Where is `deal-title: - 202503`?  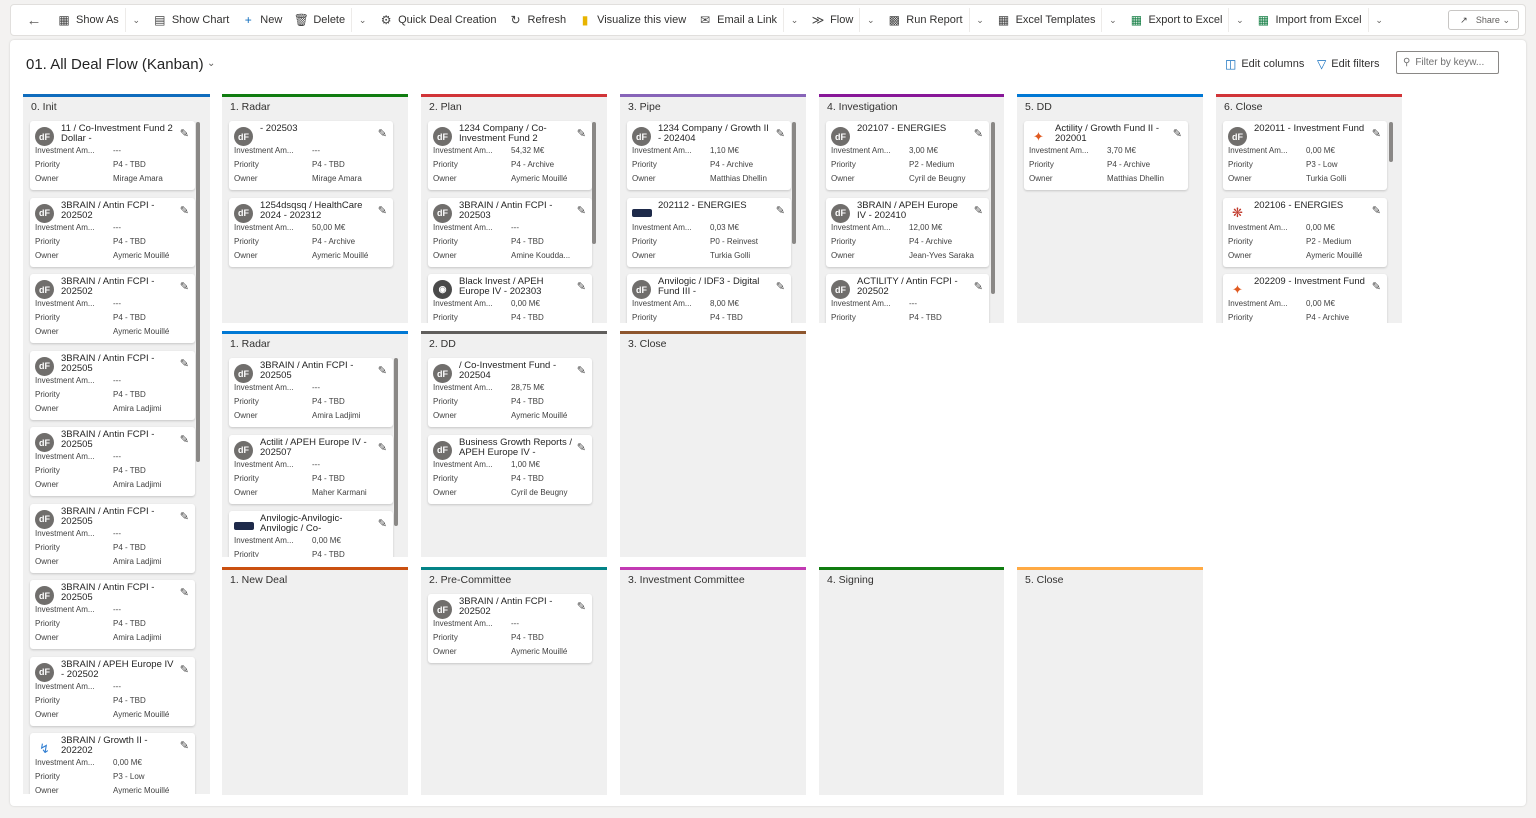
deal-title: - 202503 is located at coordinates (279, 129).